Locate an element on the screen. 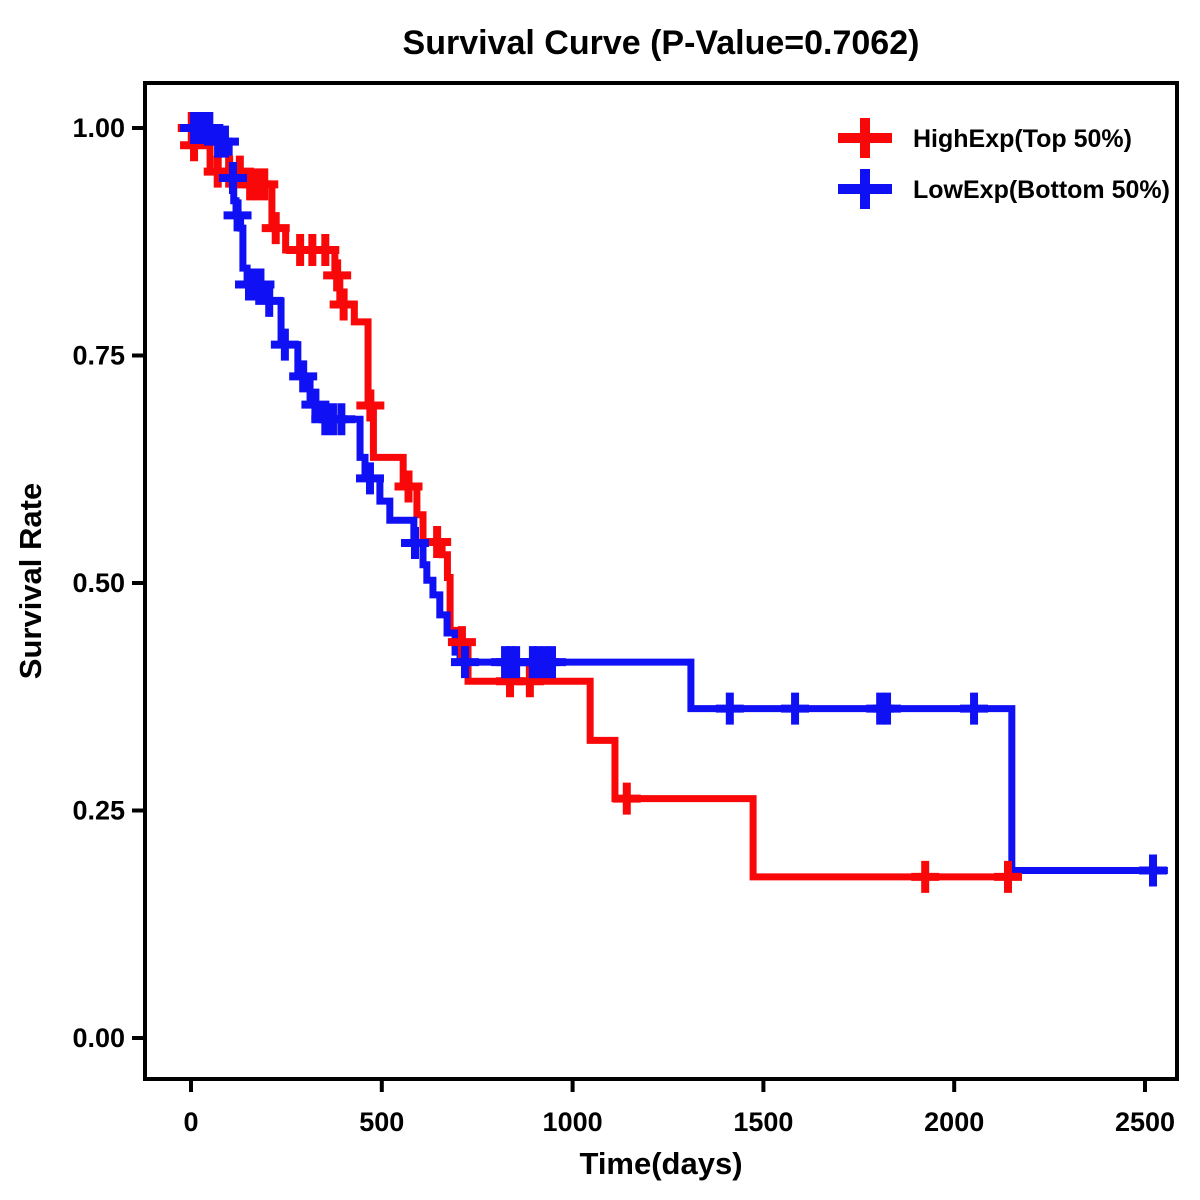 Image resolution: width=1200 pixels, height=1200 pixels. x-tick-label: 2000 is located at coordinates (954, 1122).